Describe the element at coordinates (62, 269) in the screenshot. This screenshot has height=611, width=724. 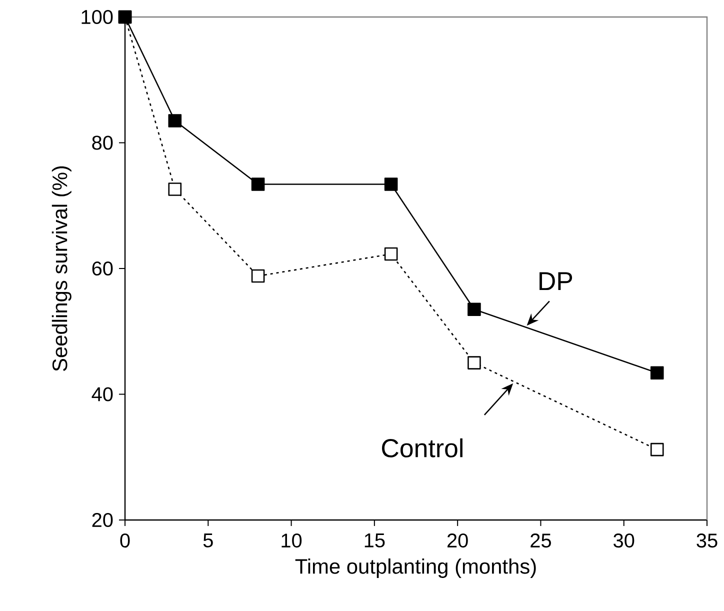
I see `y-axis-title: Seedlings survival (%)` at that location.